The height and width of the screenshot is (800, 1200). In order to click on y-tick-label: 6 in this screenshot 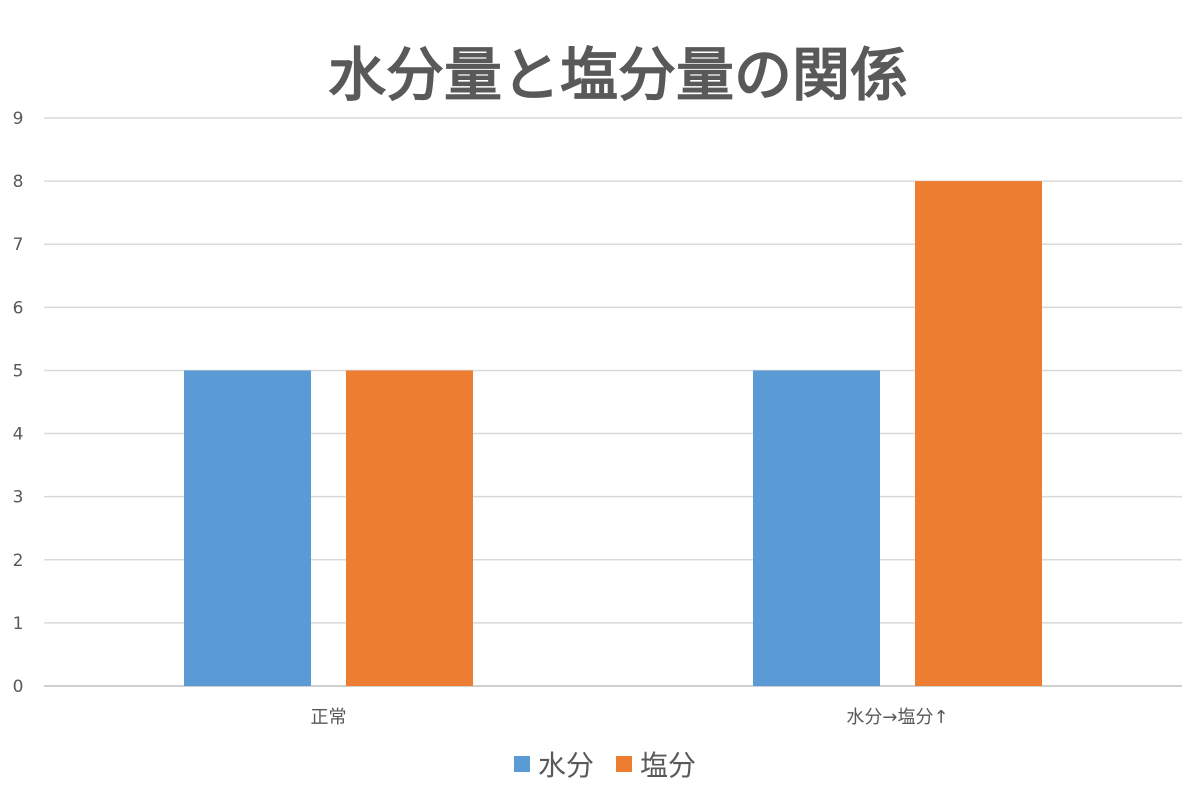, I will do `click(18, 308)`.